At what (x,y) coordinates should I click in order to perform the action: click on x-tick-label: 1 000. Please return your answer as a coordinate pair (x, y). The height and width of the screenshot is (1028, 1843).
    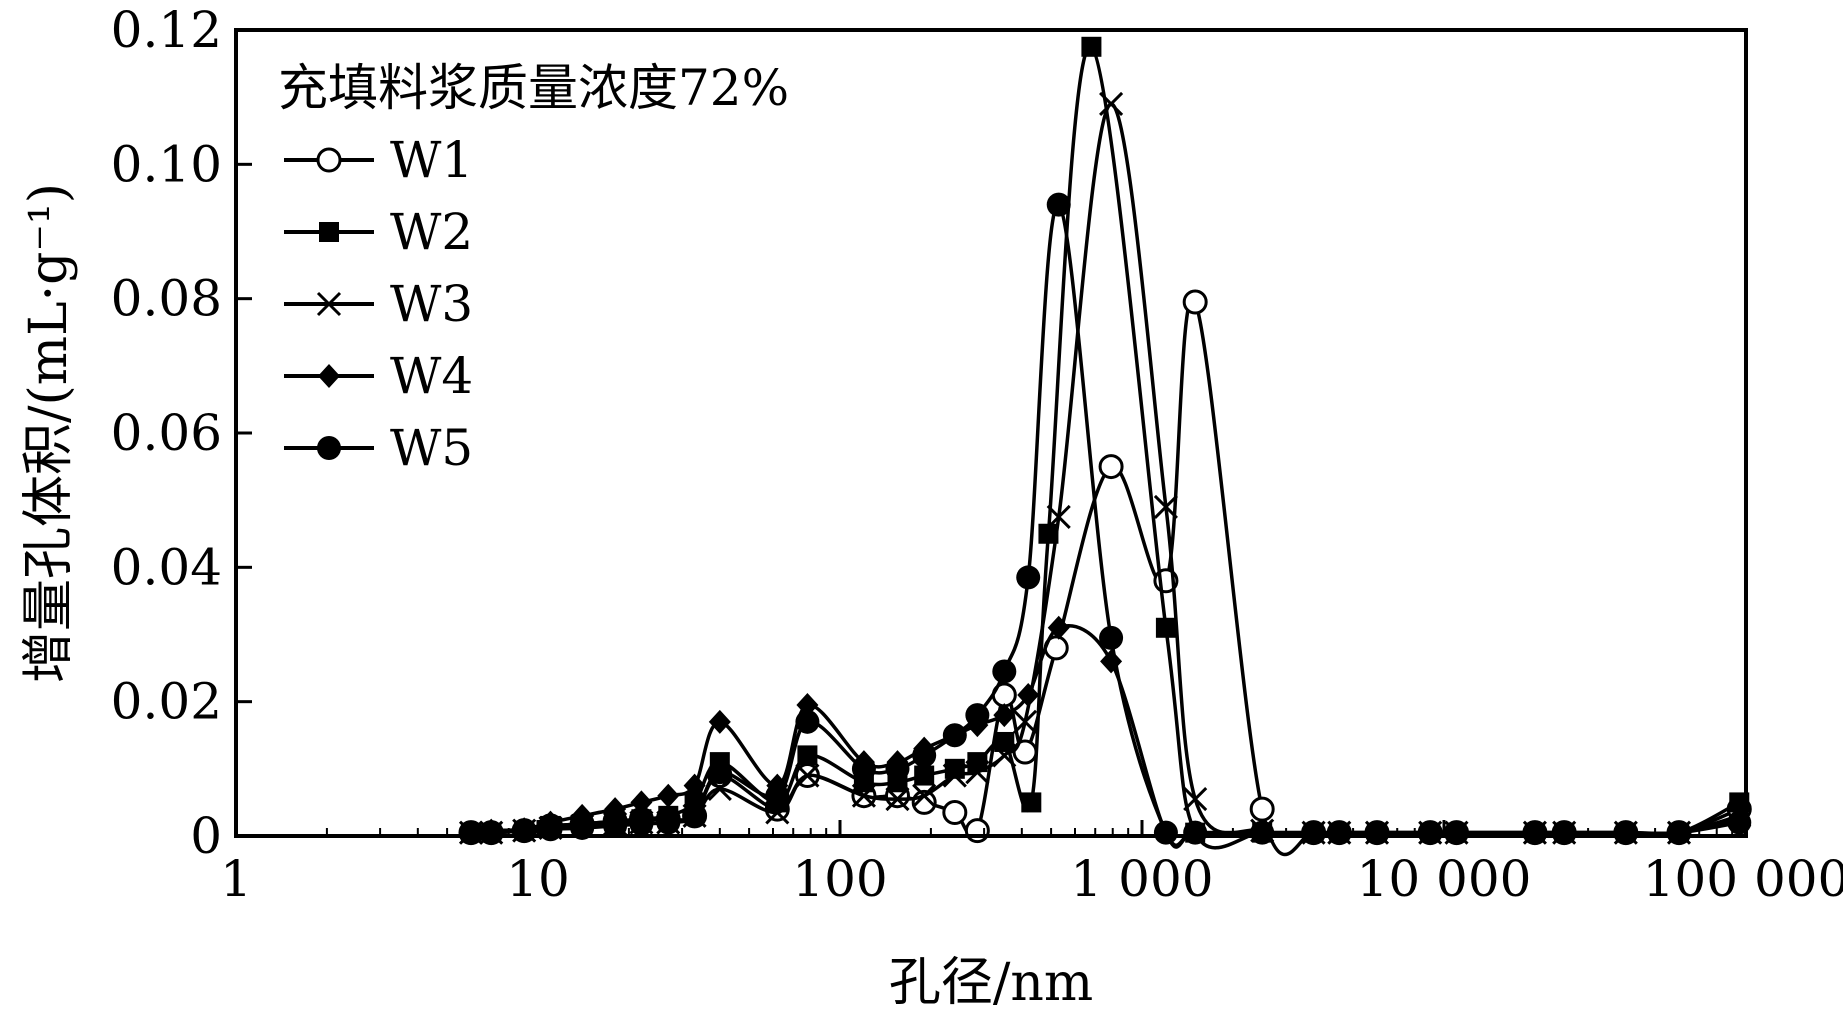
    Looking at the image, I should click on (1141, 879).